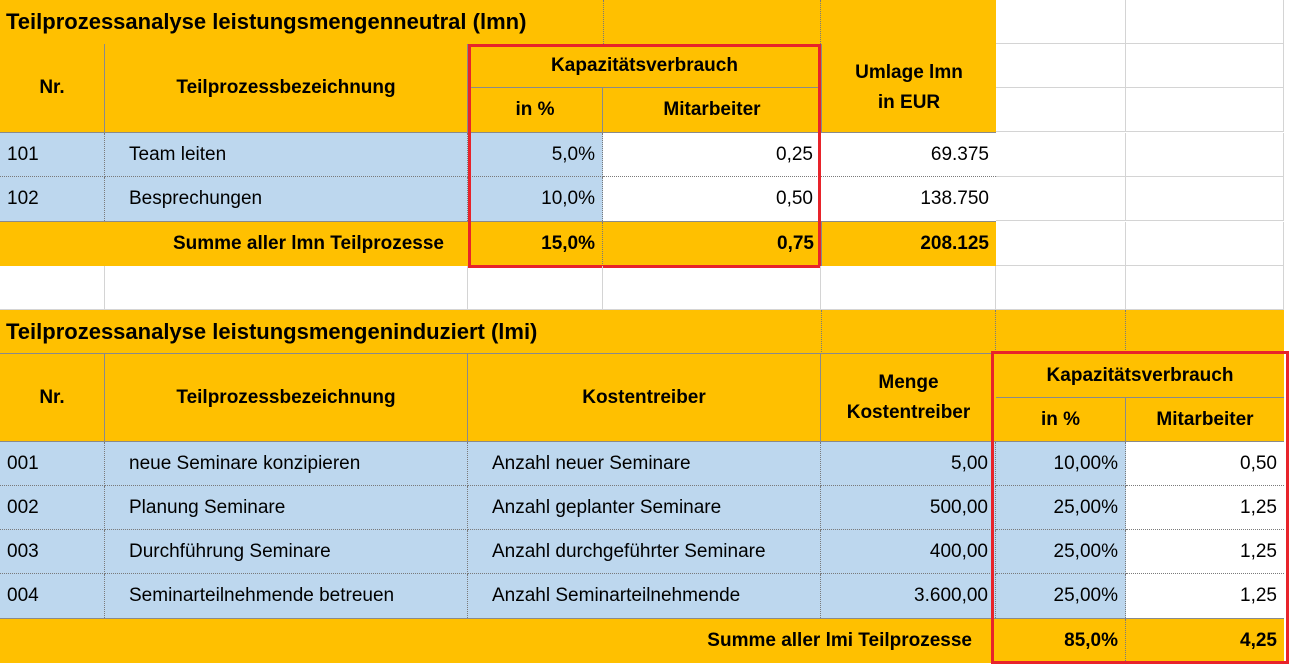  What do you see at coordinates (52, 508) in the screenshot?
I see `lmi-row-nr: 002` at bounding box center [52, 508].